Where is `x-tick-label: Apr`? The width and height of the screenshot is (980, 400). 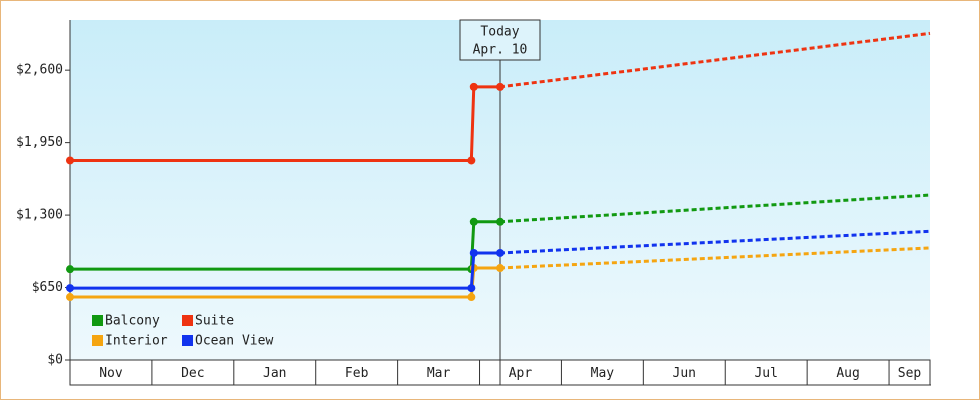
x-tick-label: Apr is located at coordinates (521, 373).